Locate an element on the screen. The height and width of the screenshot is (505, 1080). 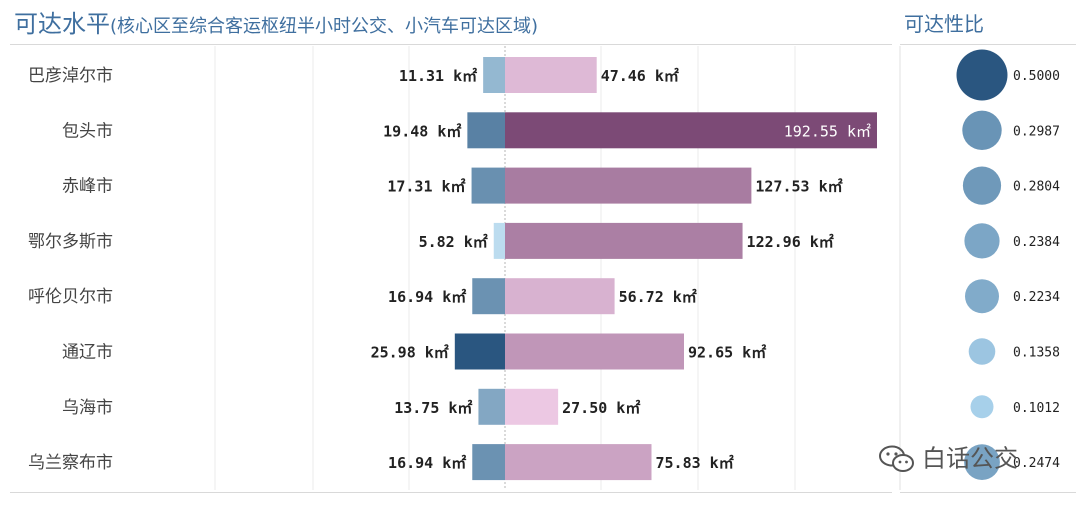
bus-value-label: 5.82 k㎡ is located at coordinates (453, 242).